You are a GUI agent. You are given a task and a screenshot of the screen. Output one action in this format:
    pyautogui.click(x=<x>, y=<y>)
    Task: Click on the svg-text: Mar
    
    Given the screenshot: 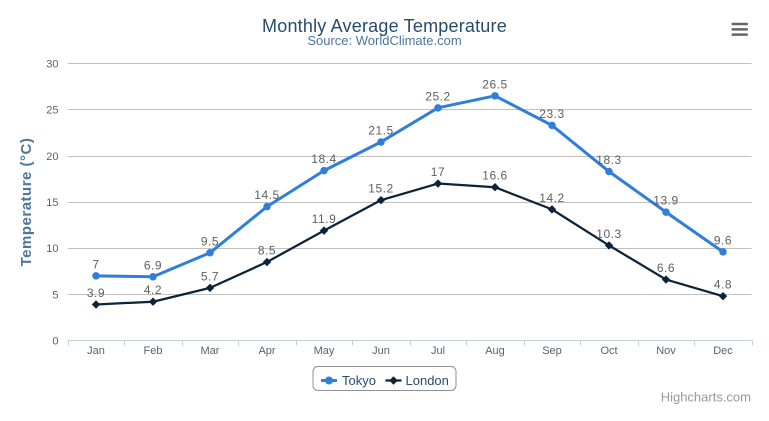 What is the action you would take?
    pyautogui.click(x=210, y=351)
    